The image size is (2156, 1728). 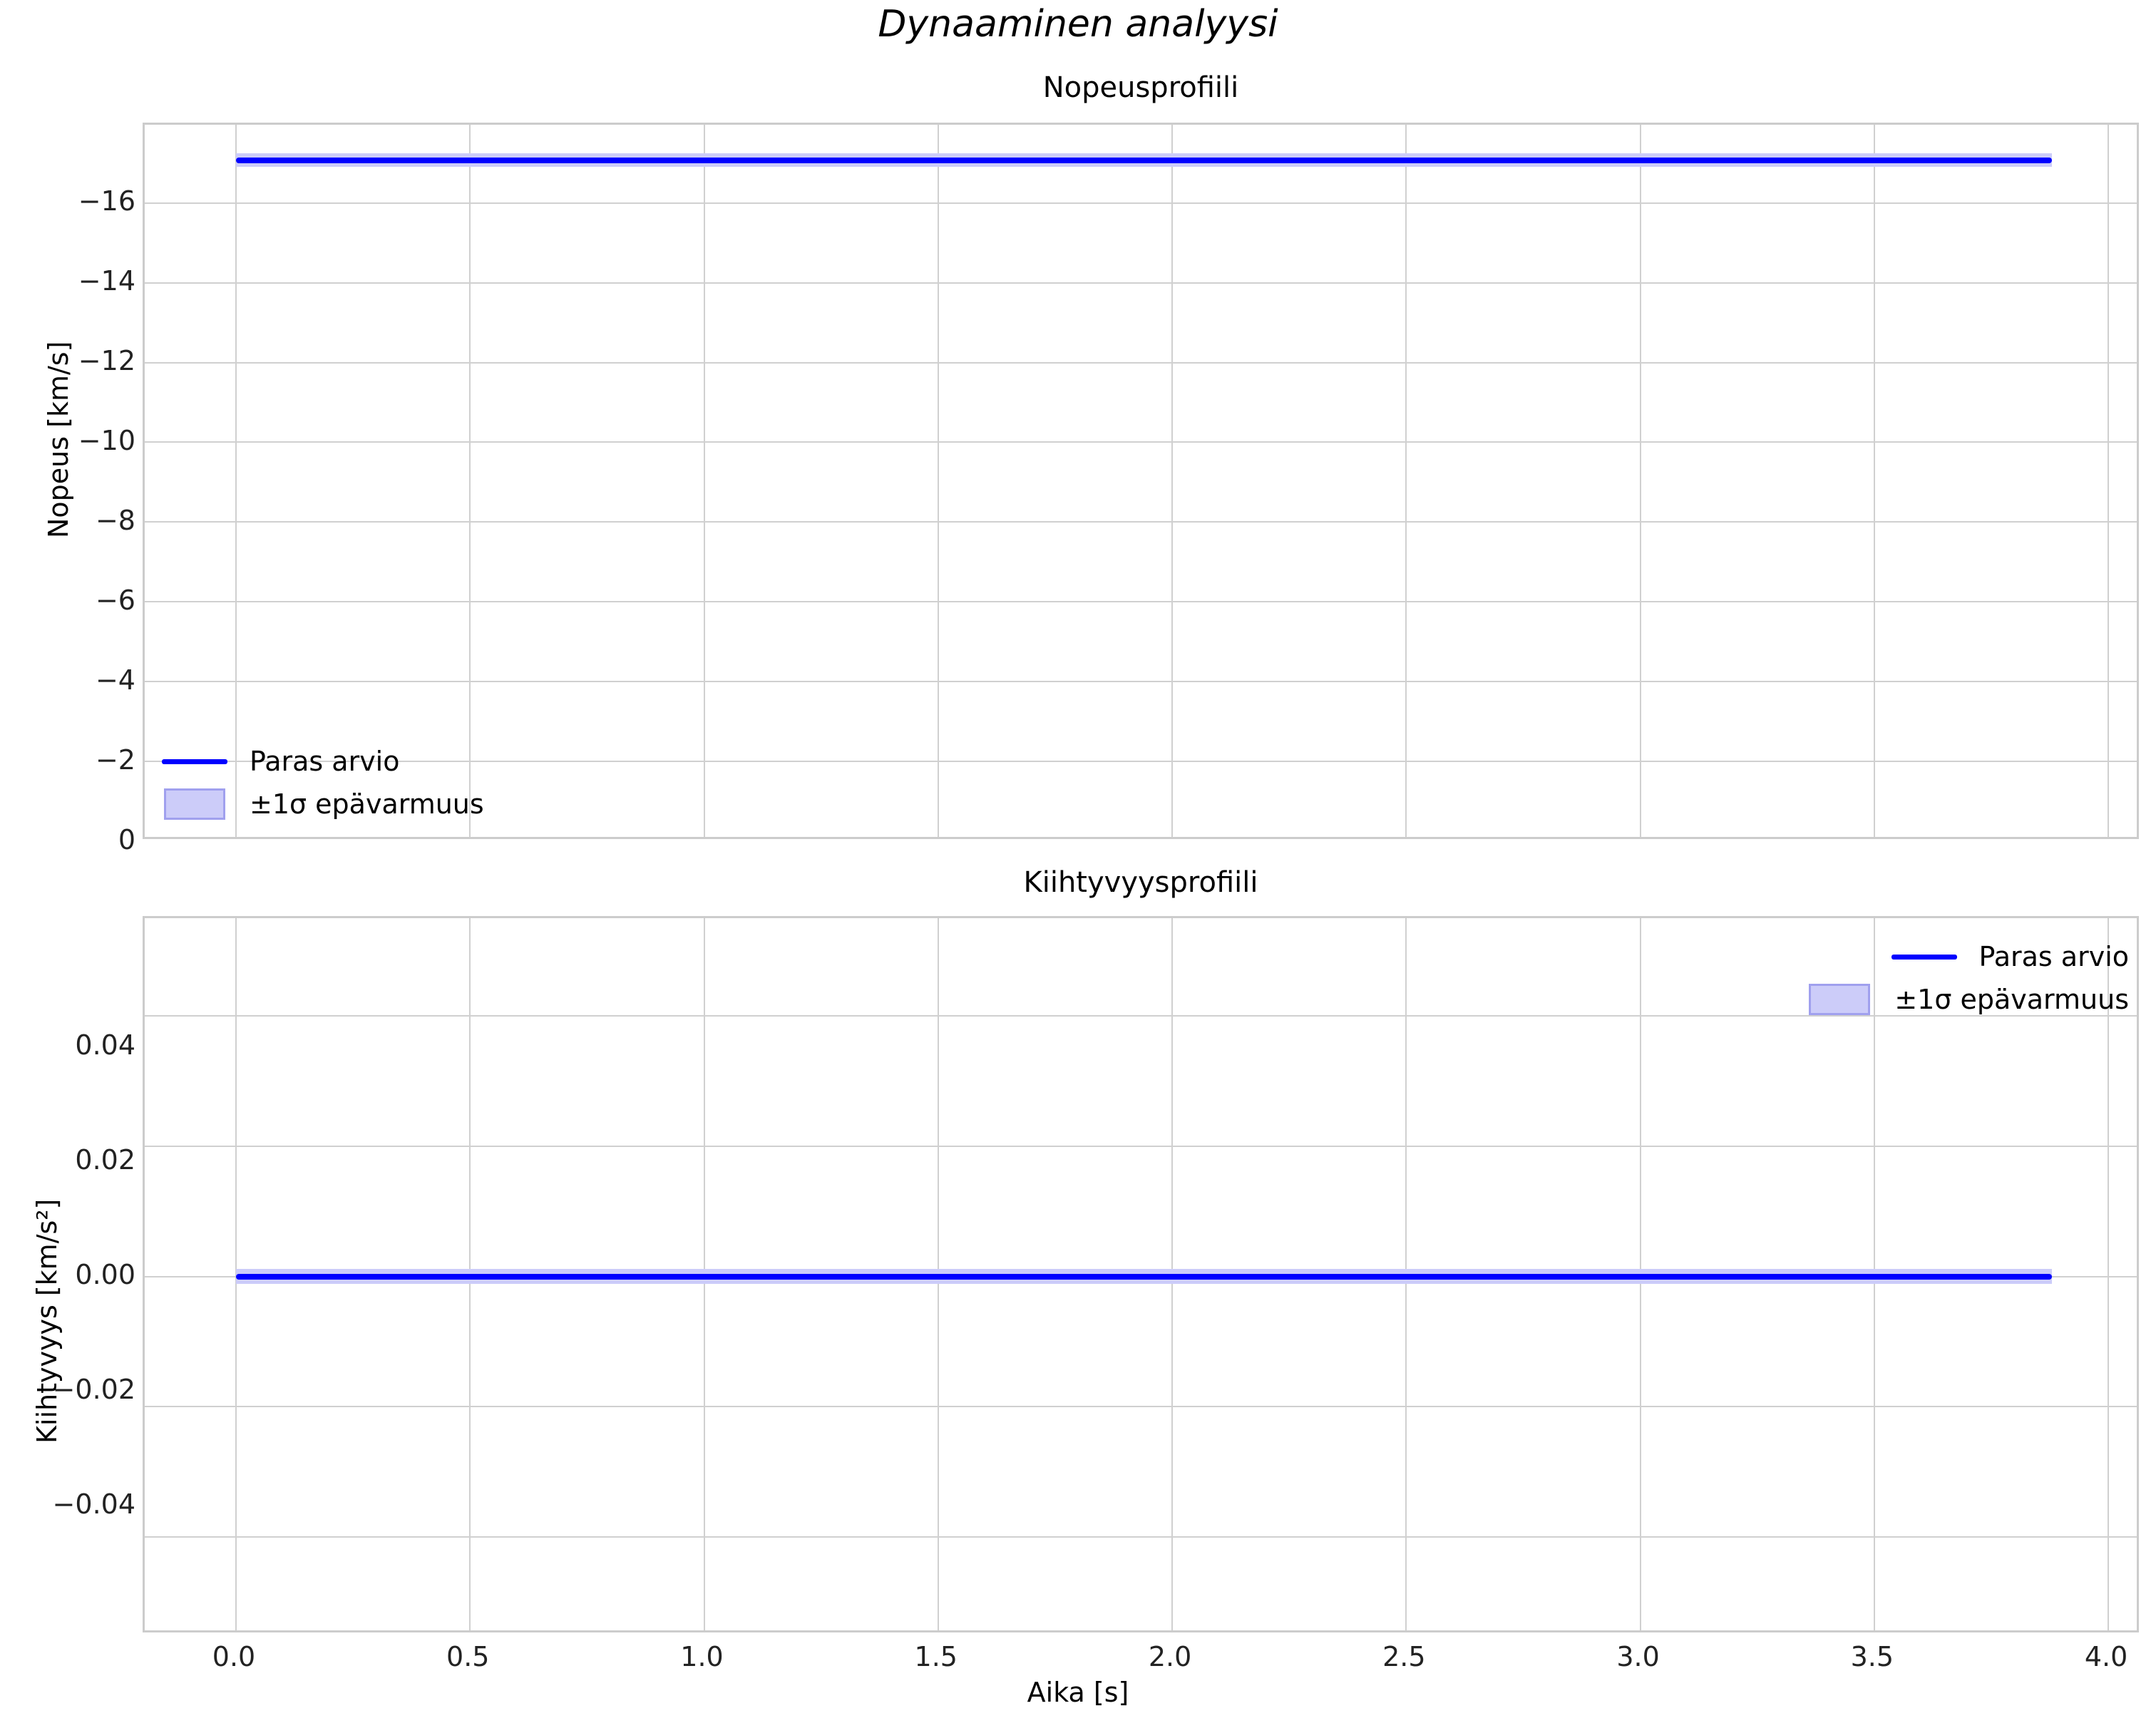 I want to click on ytick-velocity-4: −8, so click(x=115, y=520).